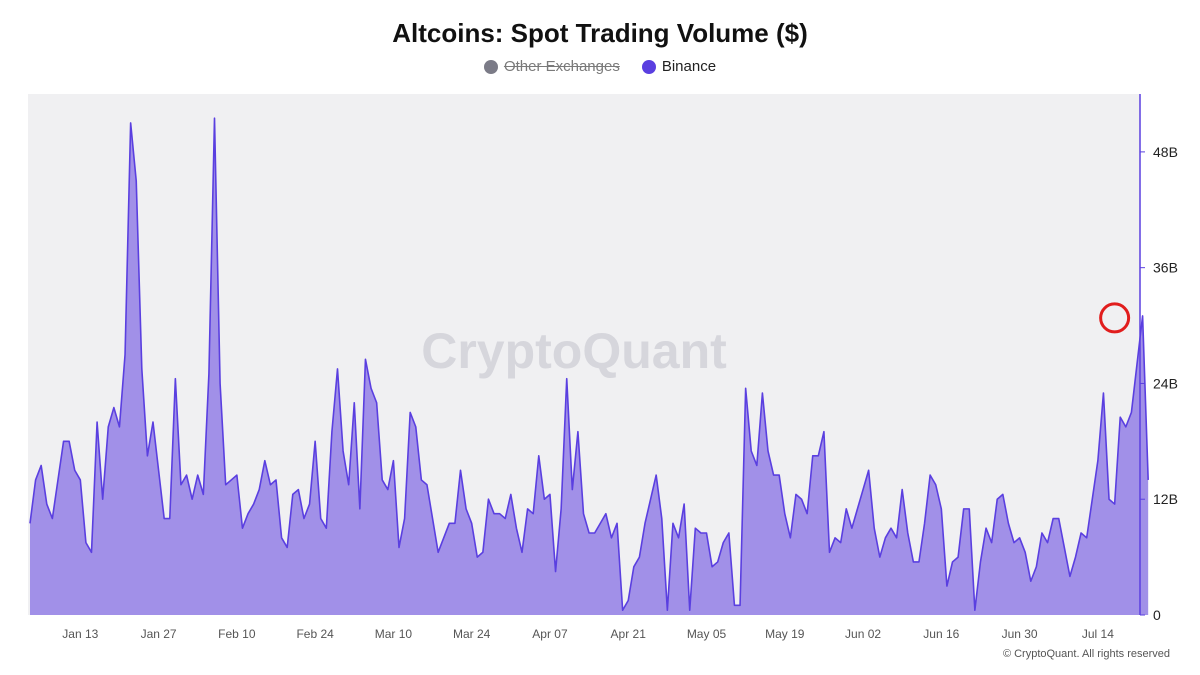  What do you see at coordinates (1020, 634) in the screenshot?
I see `x-tick-label: Jun 30` at bounding box center [1020, 634].